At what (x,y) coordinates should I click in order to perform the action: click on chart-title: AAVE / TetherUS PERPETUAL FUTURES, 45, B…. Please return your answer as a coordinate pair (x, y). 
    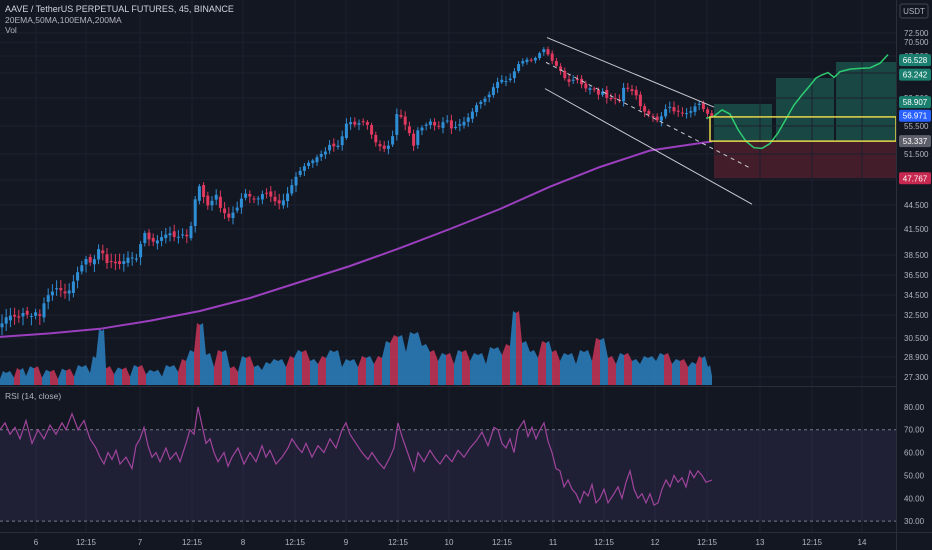
    Looking at the image, I should click on (119, 9).